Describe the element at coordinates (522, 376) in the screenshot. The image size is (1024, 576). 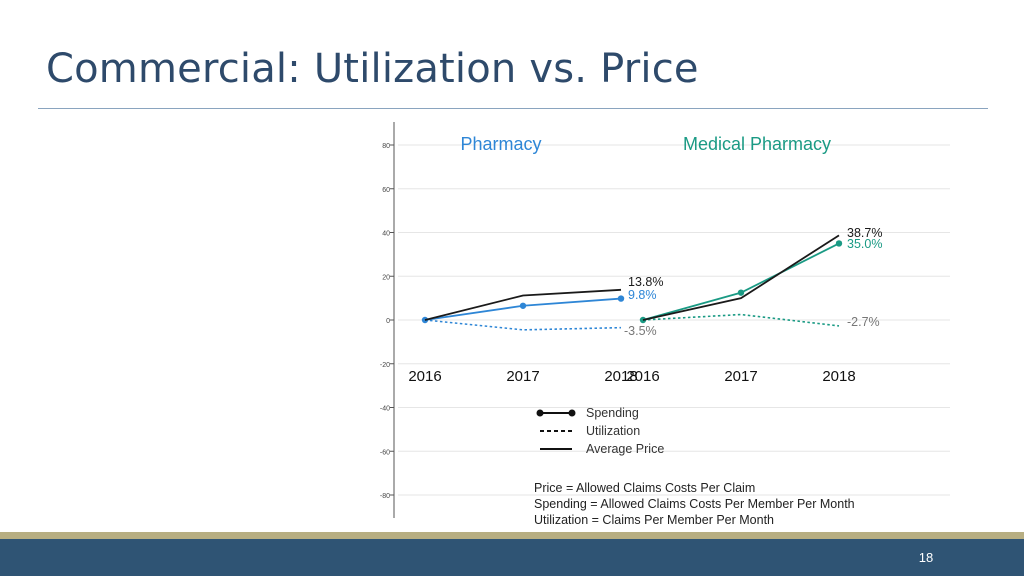
I see `x-tick-label-0-1: 2017` at that location.